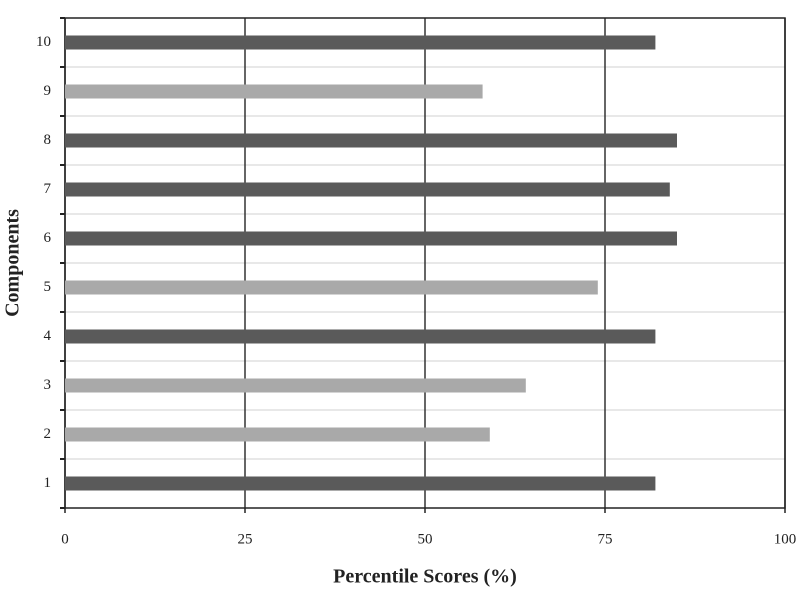 The width and height of the screenshot is (800, 600). Describe the element at coordinates (48, 189) in the screenshot. I see `y-tick-label: 7` at that location.